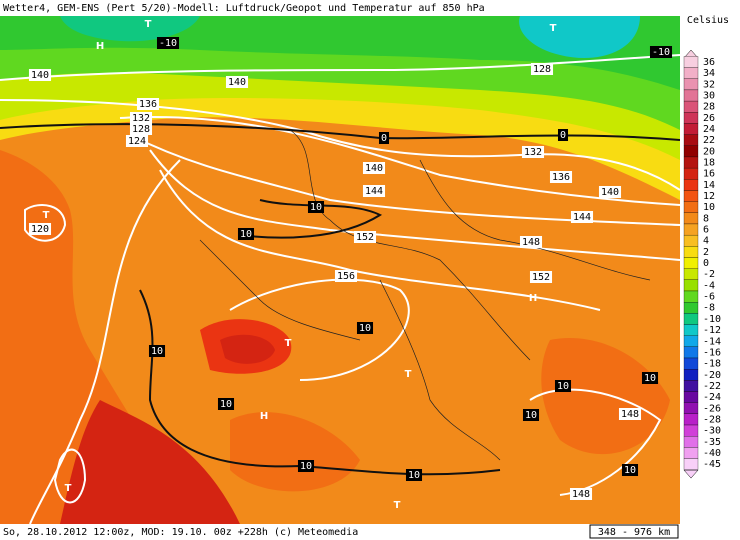 The image size is (740, 540). I want to click on legend-label: 24, so click(709, 129).